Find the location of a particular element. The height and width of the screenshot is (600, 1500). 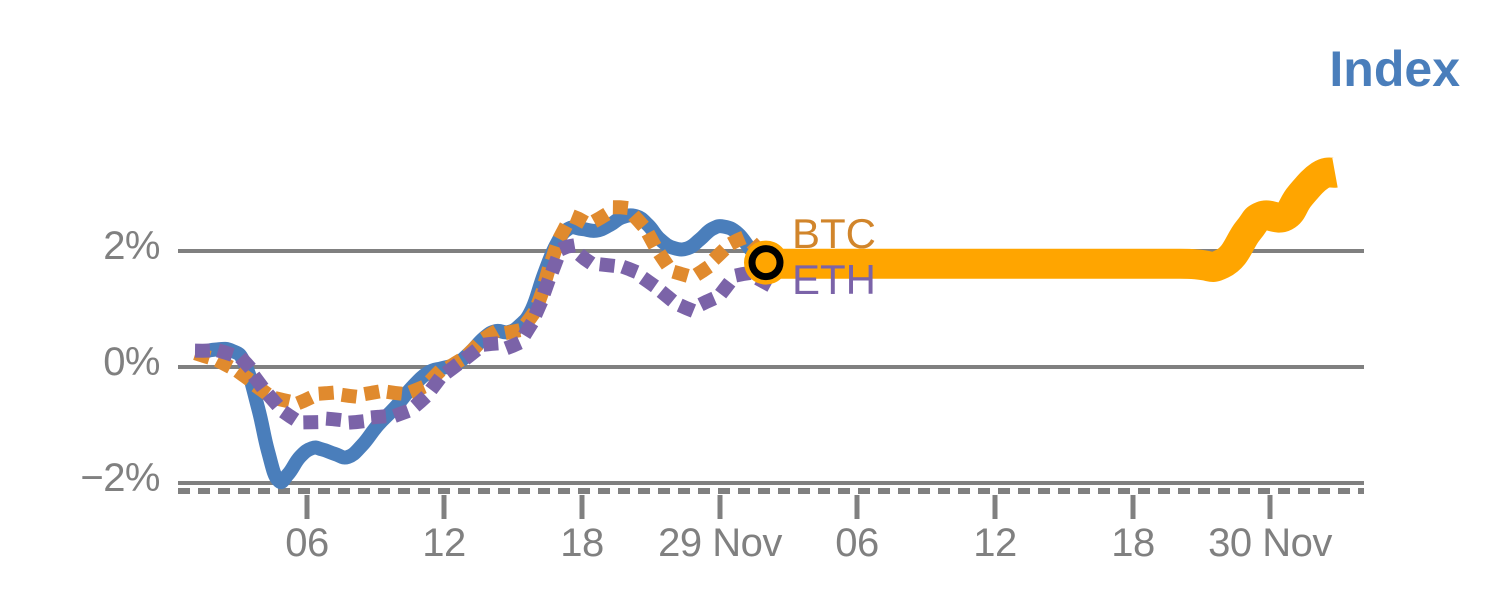

y-axis-tick-label: 2% is located at coordinates (131, 246).